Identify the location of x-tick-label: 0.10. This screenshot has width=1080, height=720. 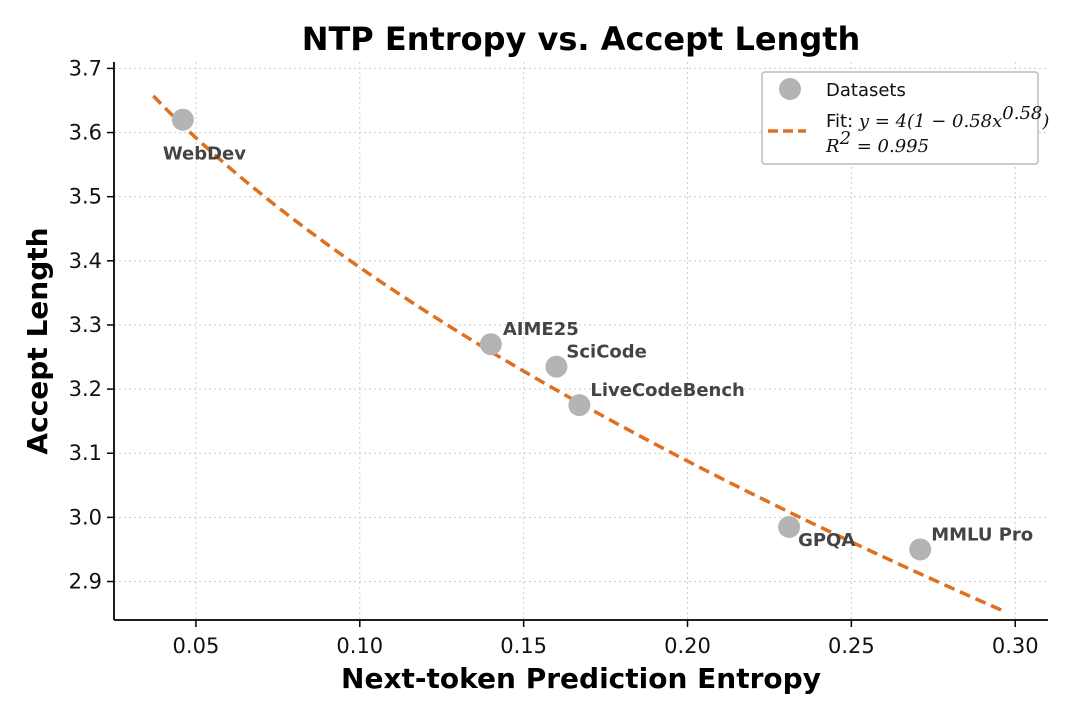
(359, 646).